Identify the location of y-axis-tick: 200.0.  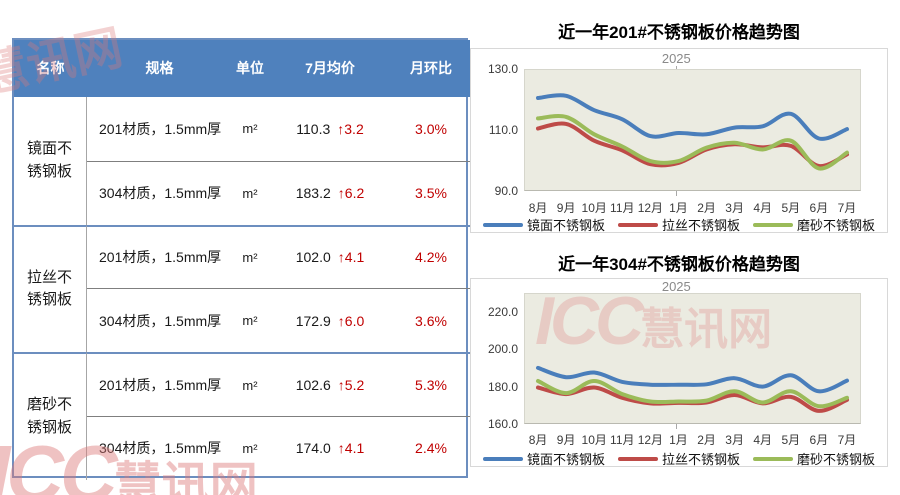
(502, 349).